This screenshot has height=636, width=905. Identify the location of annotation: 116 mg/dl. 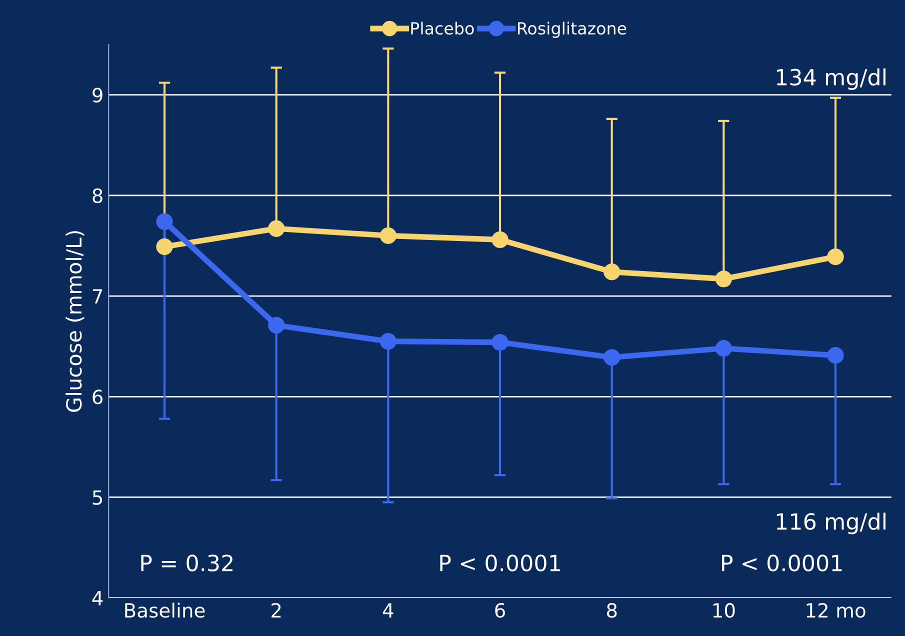
(831, 523).